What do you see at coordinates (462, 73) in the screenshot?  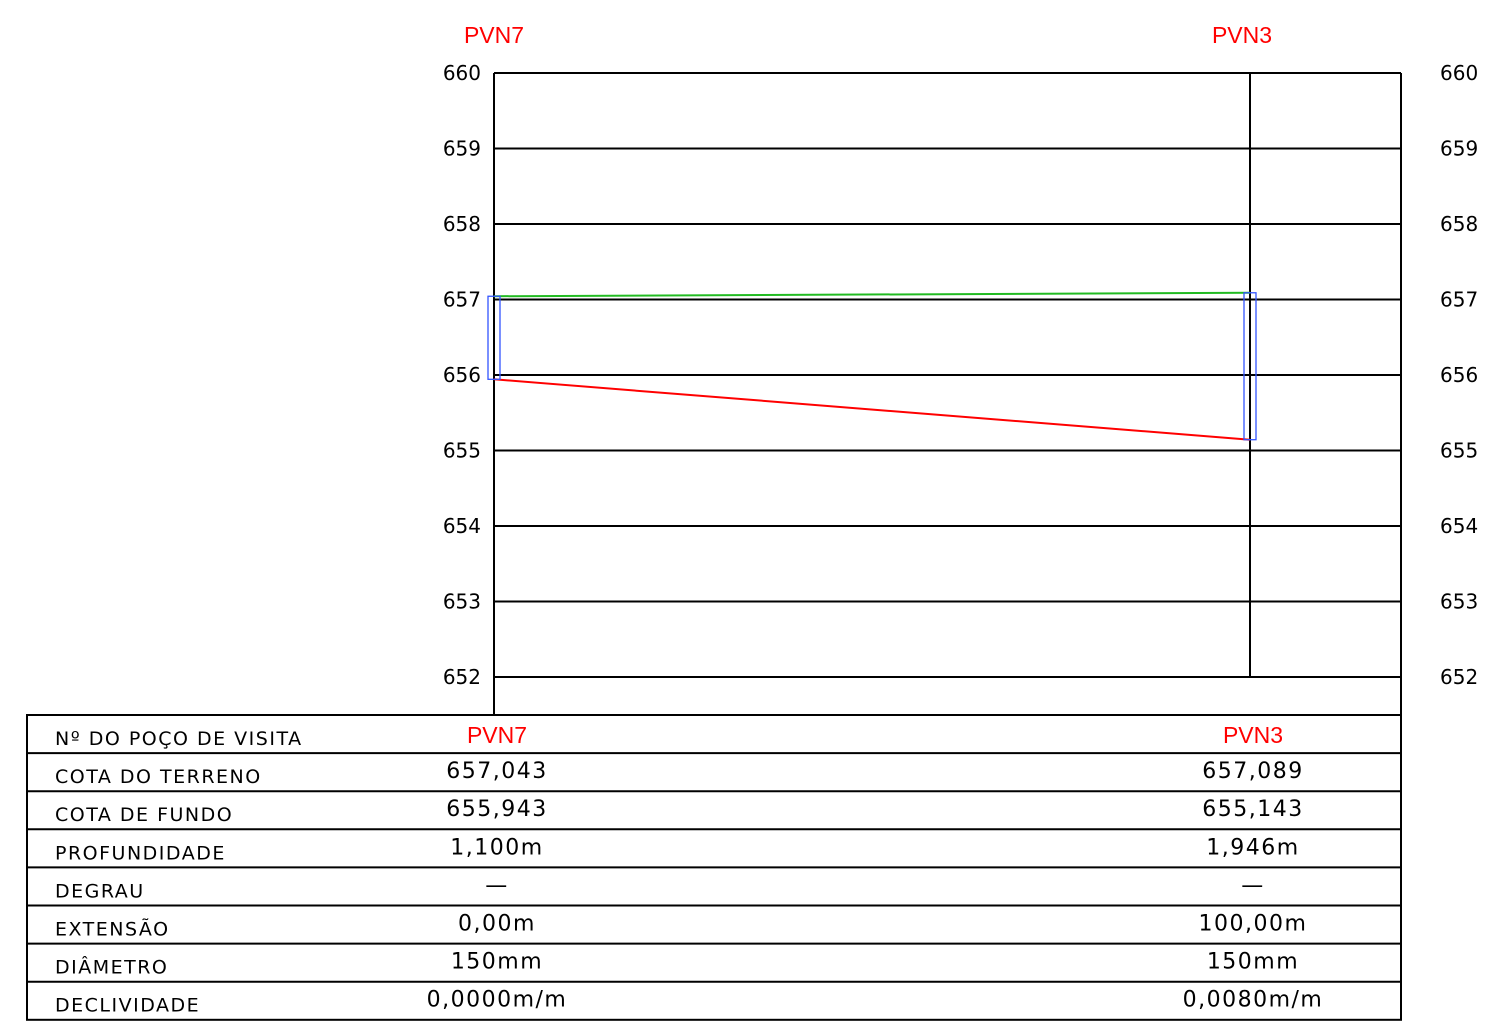 I see `elevation-tick-label-left: 660` at bounding box center [462, 73].